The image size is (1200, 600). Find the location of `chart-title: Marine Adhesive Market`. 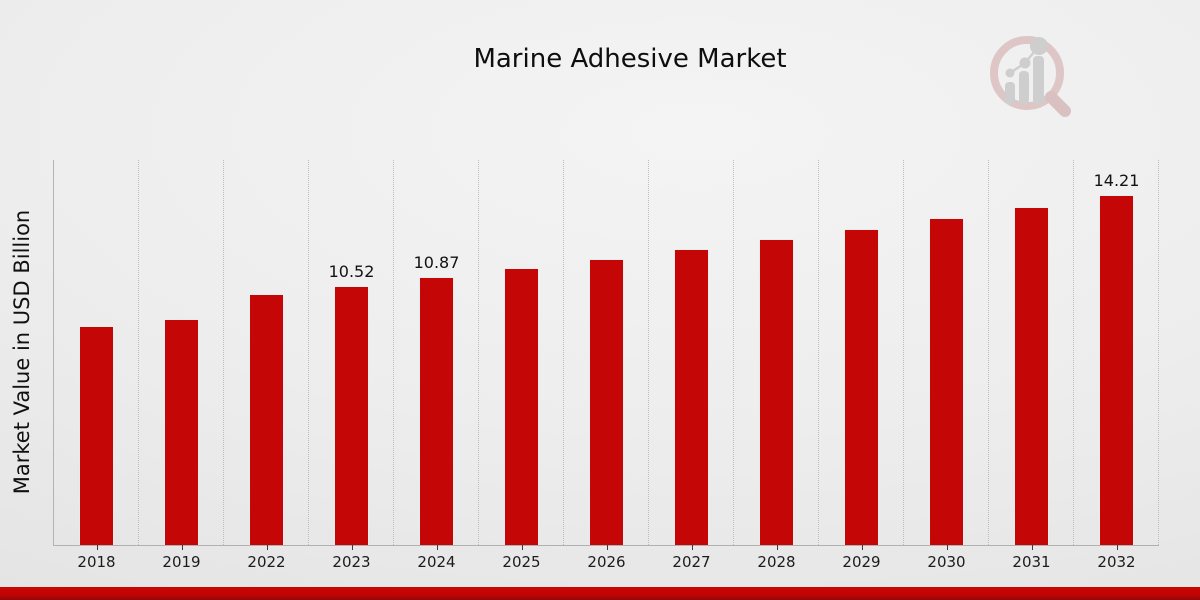

chart-title: Marine Adhesive Market is located at coordinates (630, 59).